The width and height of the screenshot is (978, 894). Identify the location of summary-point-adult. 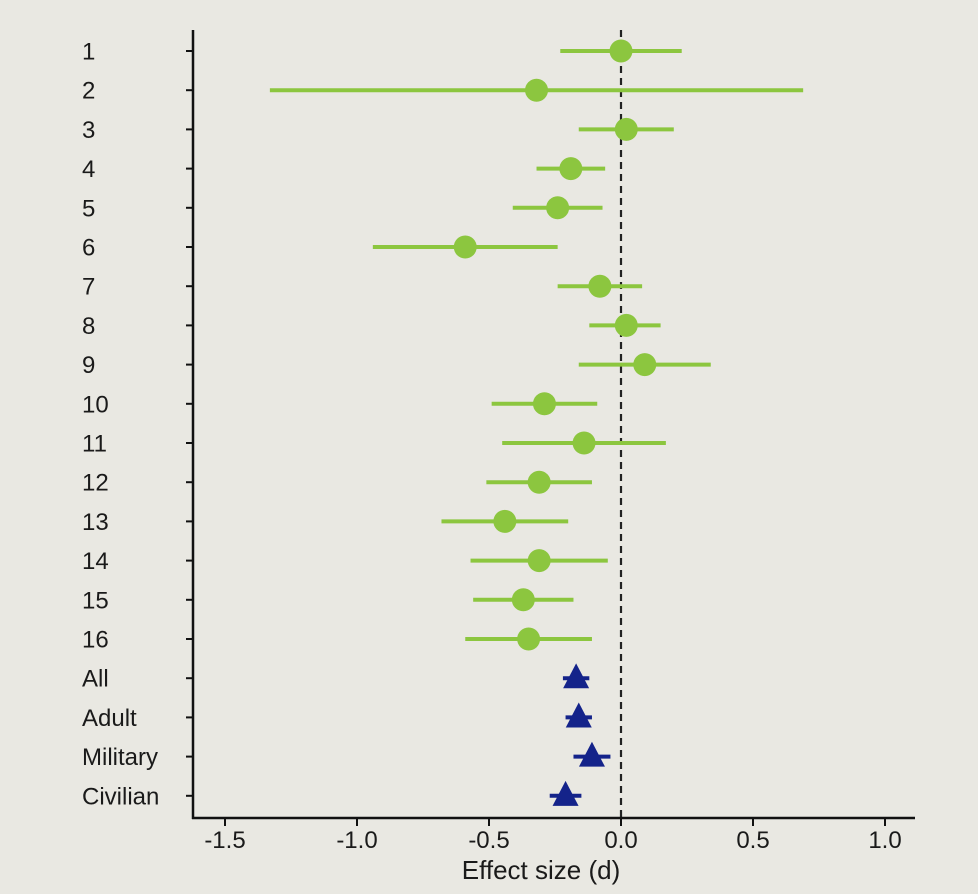
(578, 715).